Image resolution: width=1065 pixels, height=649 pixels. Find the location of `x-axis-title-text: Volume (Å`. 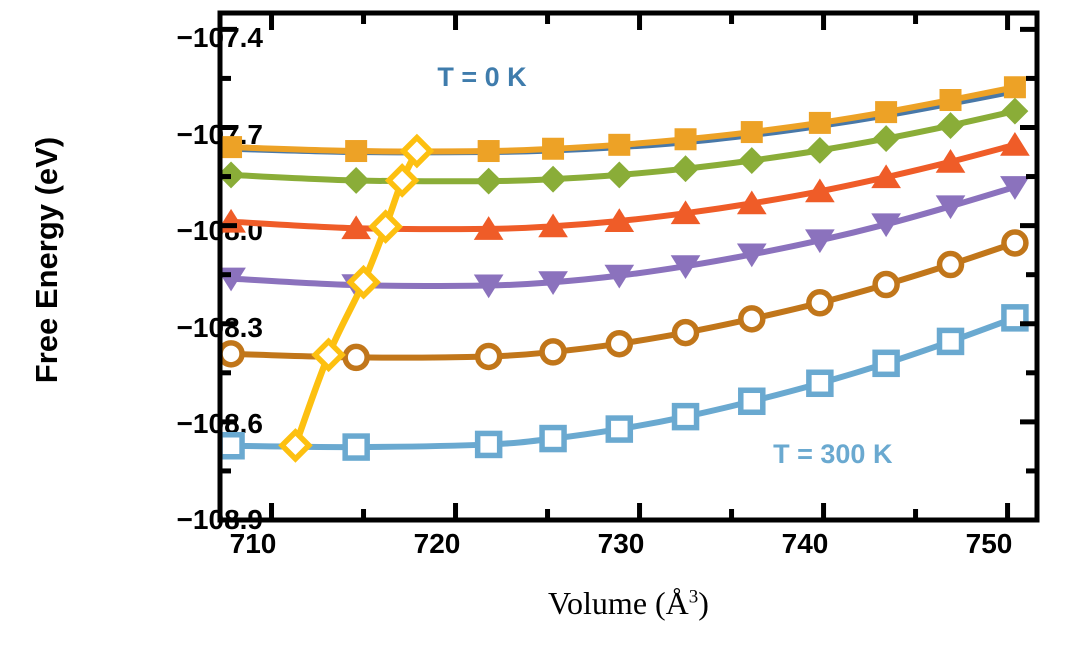

x-axis-title-text: Volume (Å is located at coordinates (618, 603).